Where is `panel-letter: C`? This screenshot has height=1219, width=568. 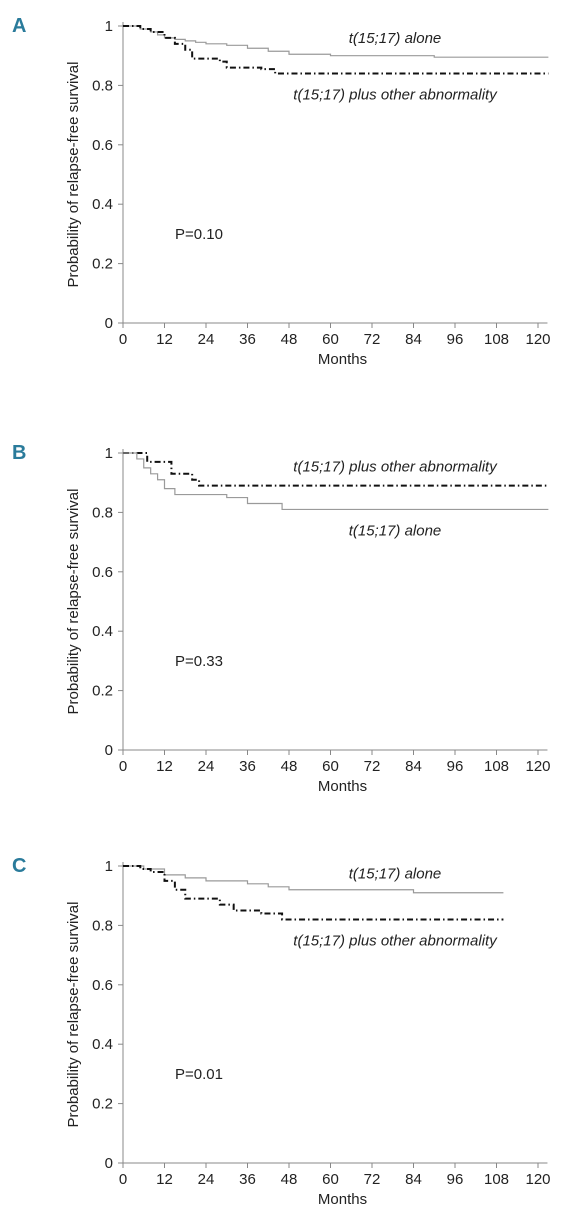 panel-letter: C is located at coordinates (19, 866).